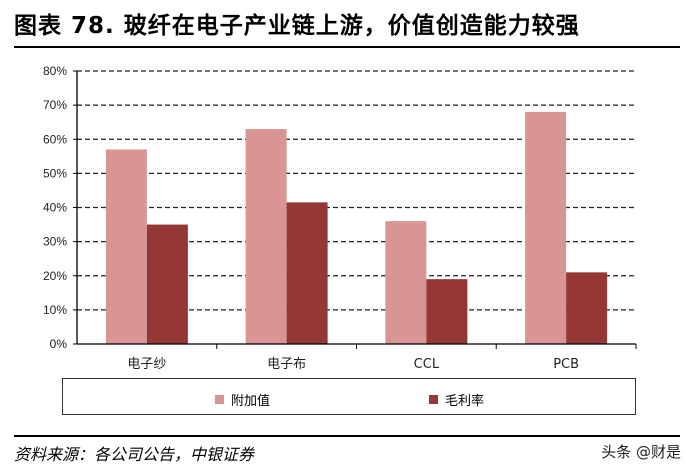 This screenshot has width=685, height=469. Describe the element at coordinates (55, 105) in the screenshot. I see `y-tick-label: 70%` at that location.